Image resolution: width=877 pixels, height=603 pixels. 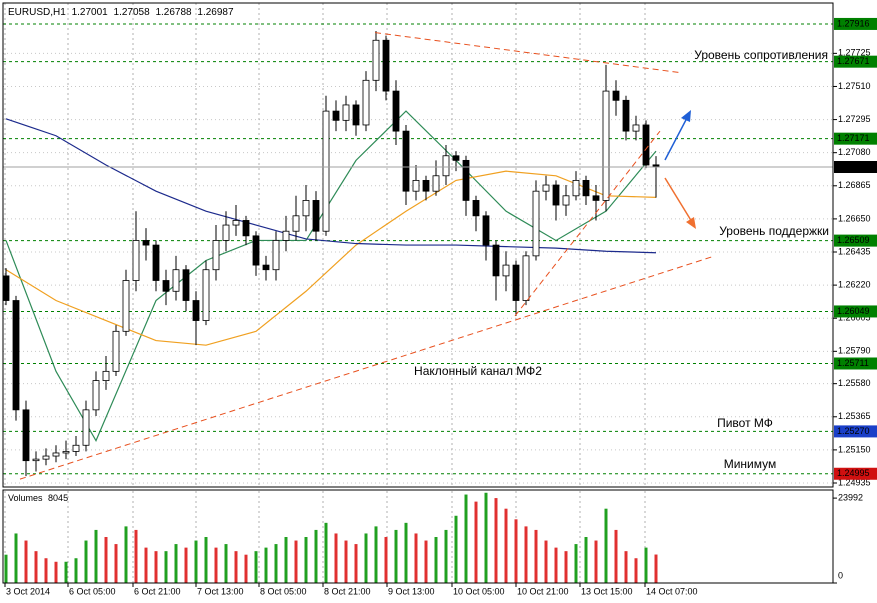 What do you see at coordinates (853, 311) in the screenshot?
I see `level-label: 1.26049` at bounding box center [853, 311].